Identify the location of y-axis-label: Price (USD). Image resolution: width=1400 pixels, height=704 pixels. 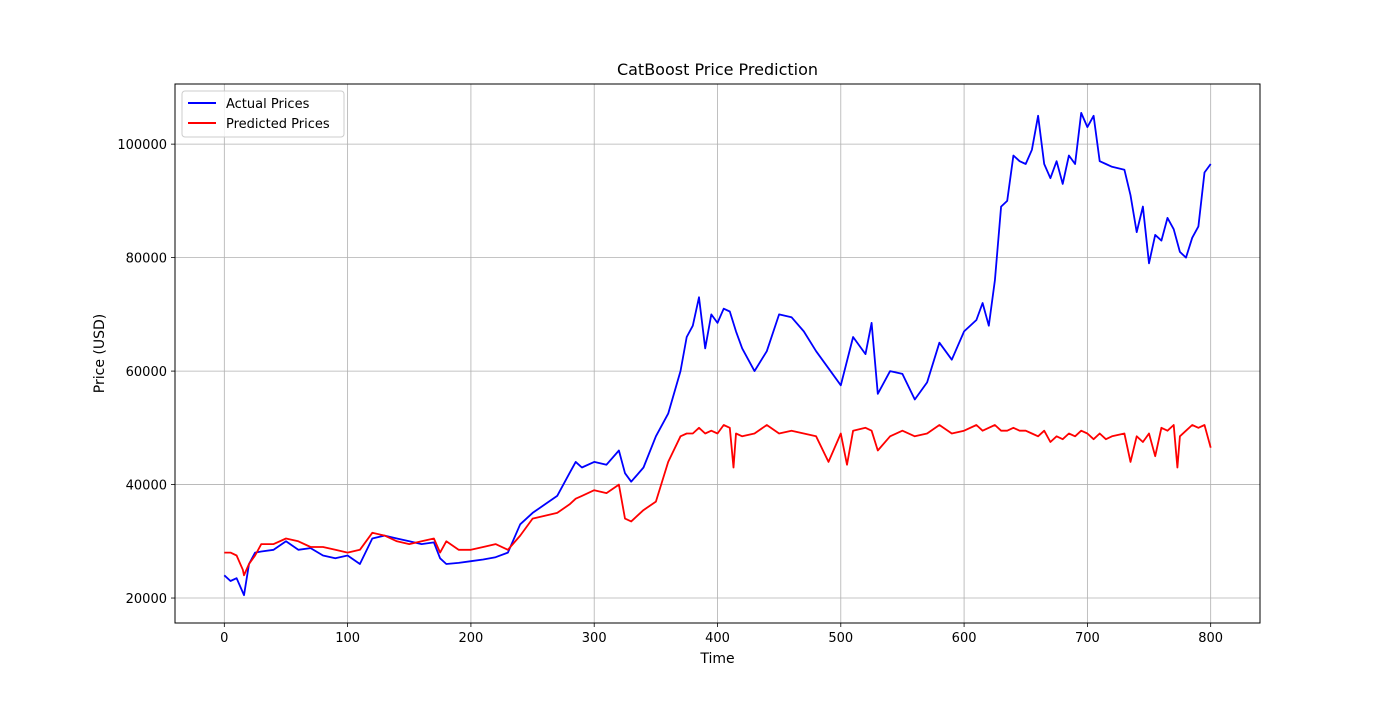
(100, 353).